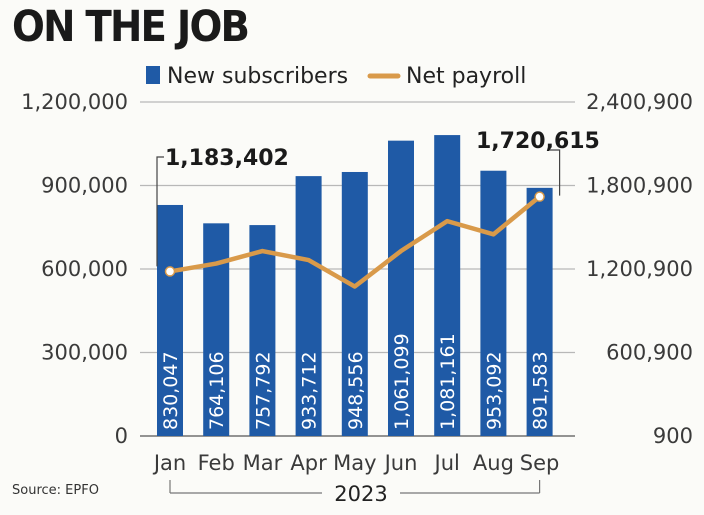 The width and height of the screenshot is (704, 515). What do you see at coordinates (216, 463) in the screenshot?
I see `x-axis-category-label: Feb` at bounding box center [216, 463].